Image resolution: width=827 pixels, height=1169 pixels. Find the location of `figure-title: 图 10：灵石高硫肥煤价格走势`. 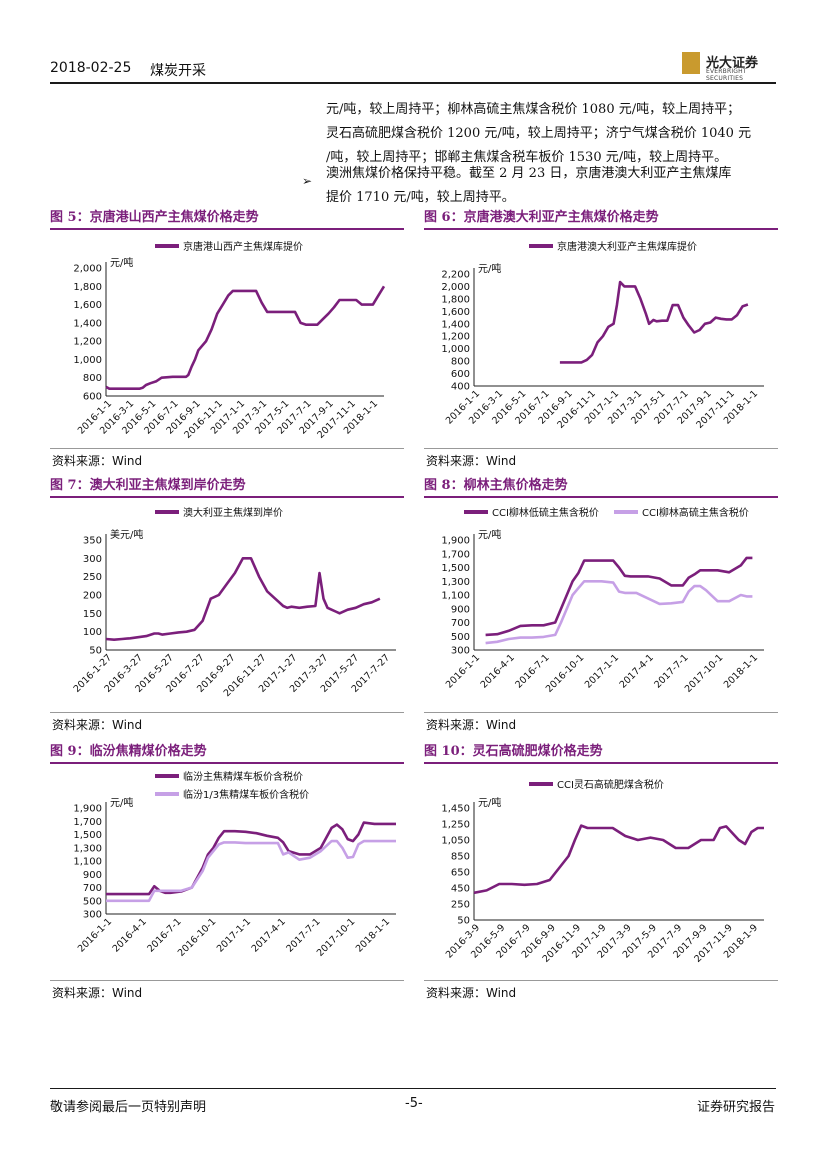

figure-title: 图 10：灵石高硫肥煤价格走势 is located at coordinates (513, 751).